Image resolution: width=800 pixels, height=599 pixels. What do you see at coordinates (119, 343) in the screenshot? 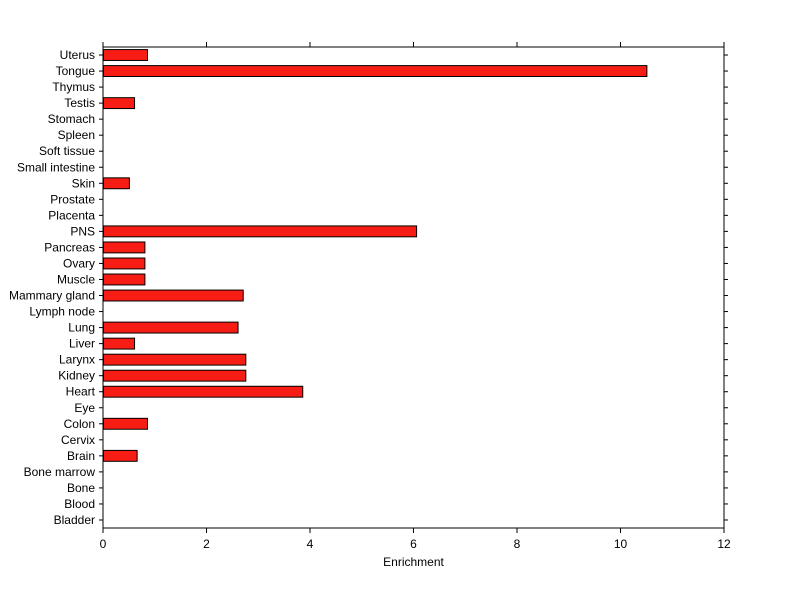
I see `bar-liver` at bounding box center [119, 343].